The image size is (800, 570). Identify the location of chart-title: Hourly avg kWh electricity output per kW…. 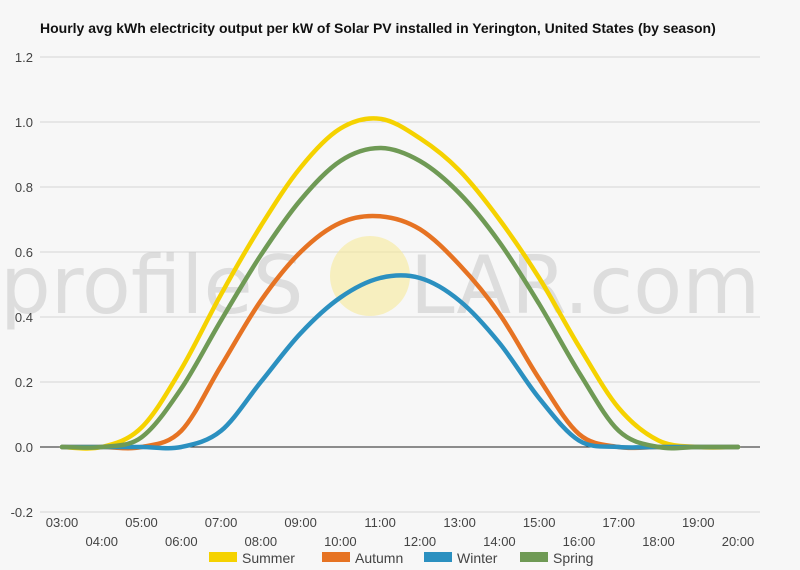
(378, 28).